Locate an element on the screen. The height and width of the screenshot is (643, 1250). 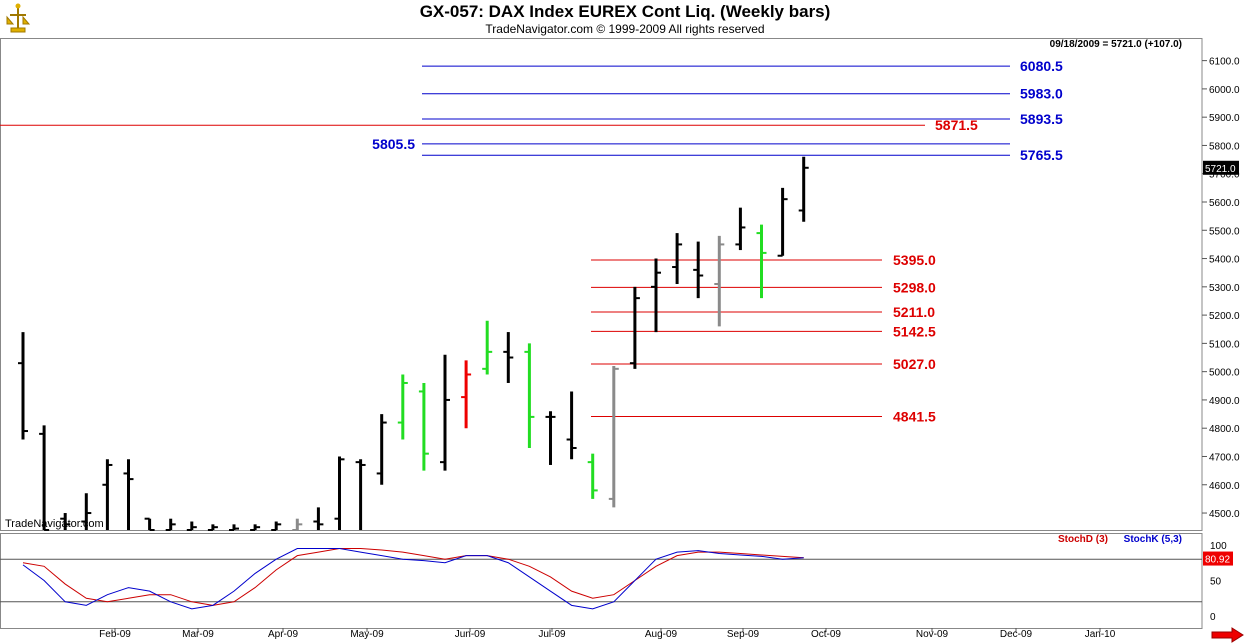
level-label: 4841.5 is located at coordinates (914, 416).